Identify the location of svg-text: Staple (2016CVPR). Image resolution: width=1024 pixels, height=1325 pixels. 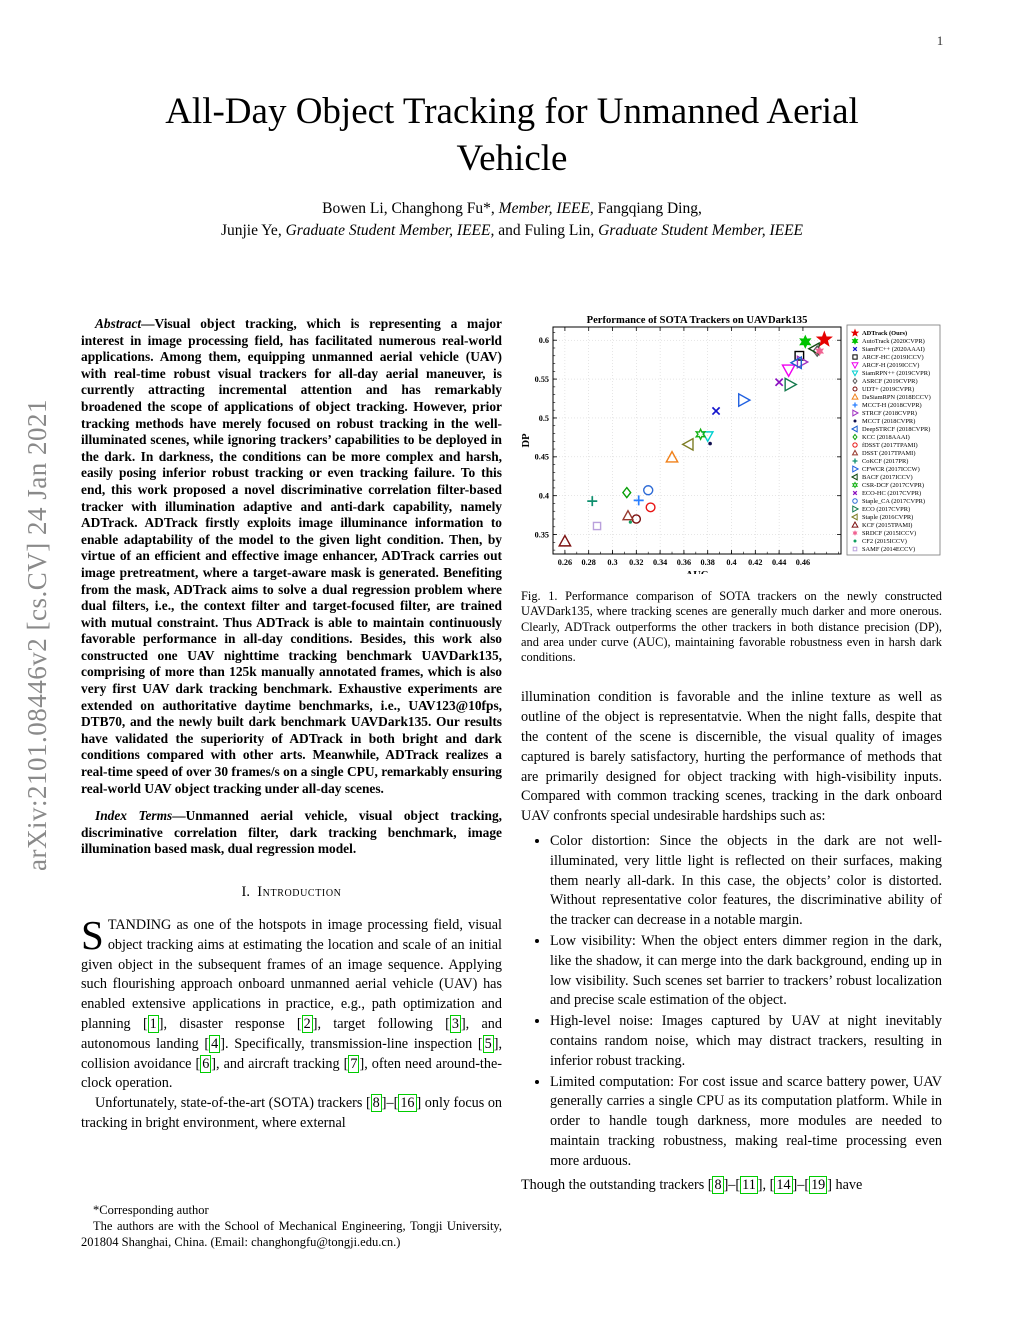
(887, 517).